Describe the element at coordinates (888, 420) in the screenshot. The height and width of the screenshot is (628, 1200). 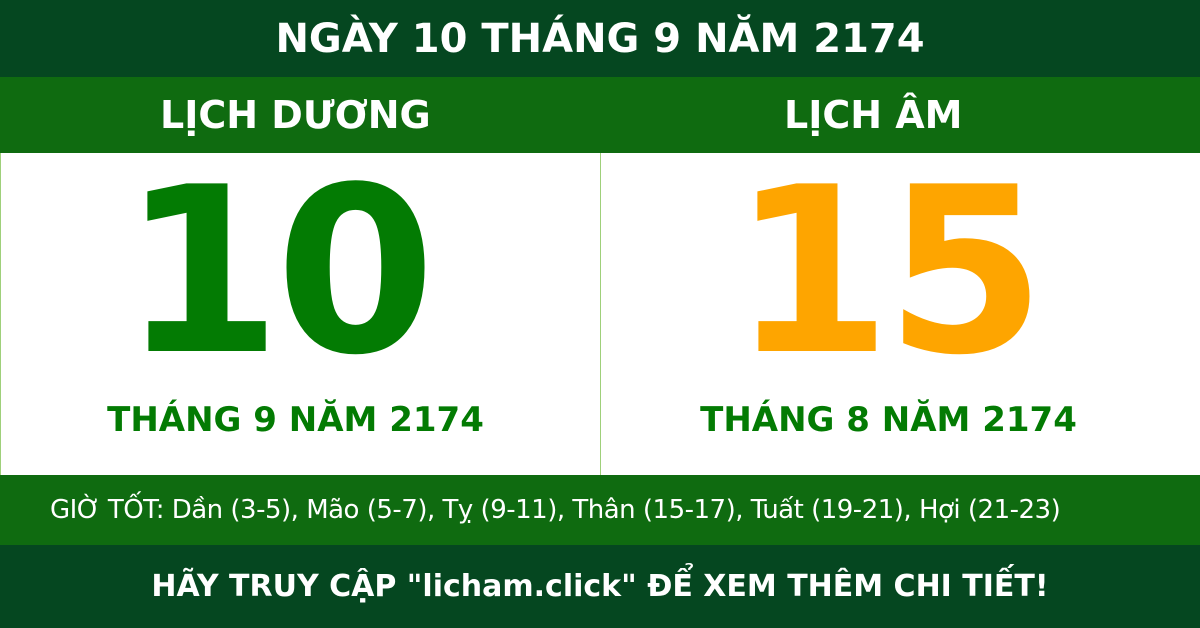
I see `lunar-month-year: THÁNG 8 NĂM 2174` at that location.